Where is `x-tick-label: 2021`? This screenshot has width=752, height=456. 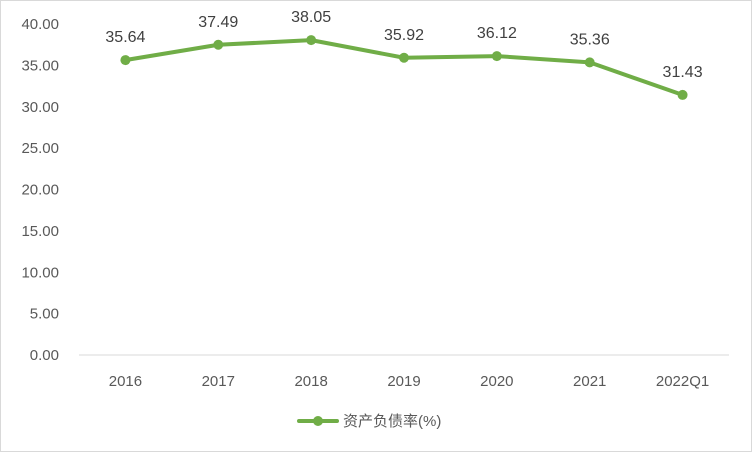
x-tick-label: 2021 is located at coordinates (589, 381).